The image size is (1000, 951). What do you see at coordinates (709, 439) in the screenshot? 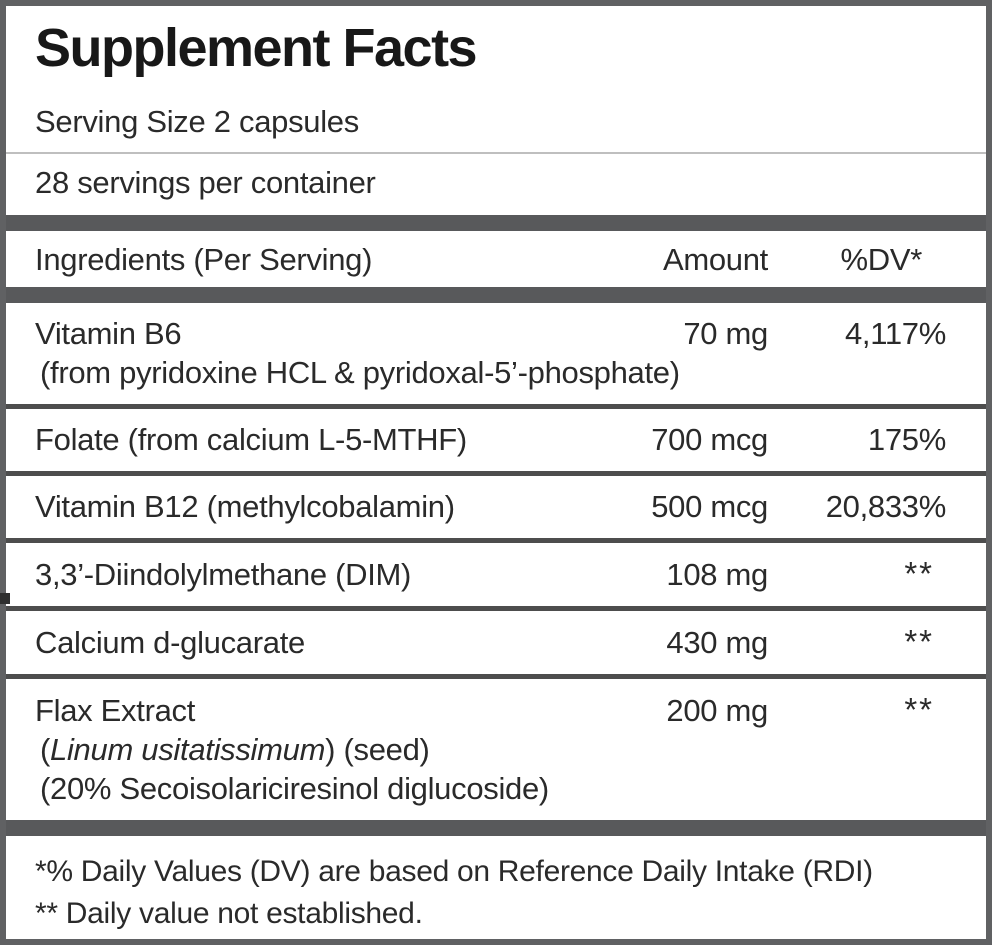
I see `ingredient-amount: 700 mcg` at bounding box center [709, 439].